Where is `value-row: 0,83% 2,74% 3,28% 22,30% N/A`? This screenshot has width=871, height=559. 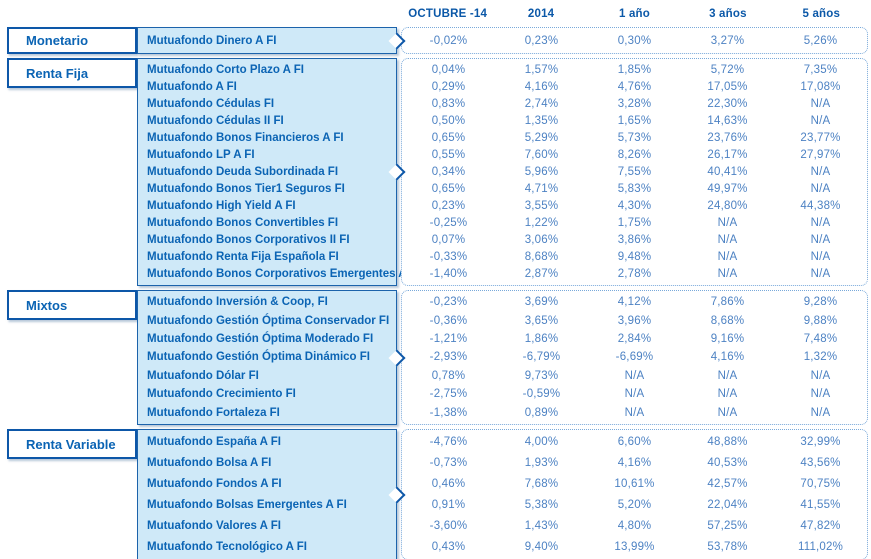
value-row: 0,83% 2,74% 3,28% 22,30% N/A is located at coordinates (634, 104).